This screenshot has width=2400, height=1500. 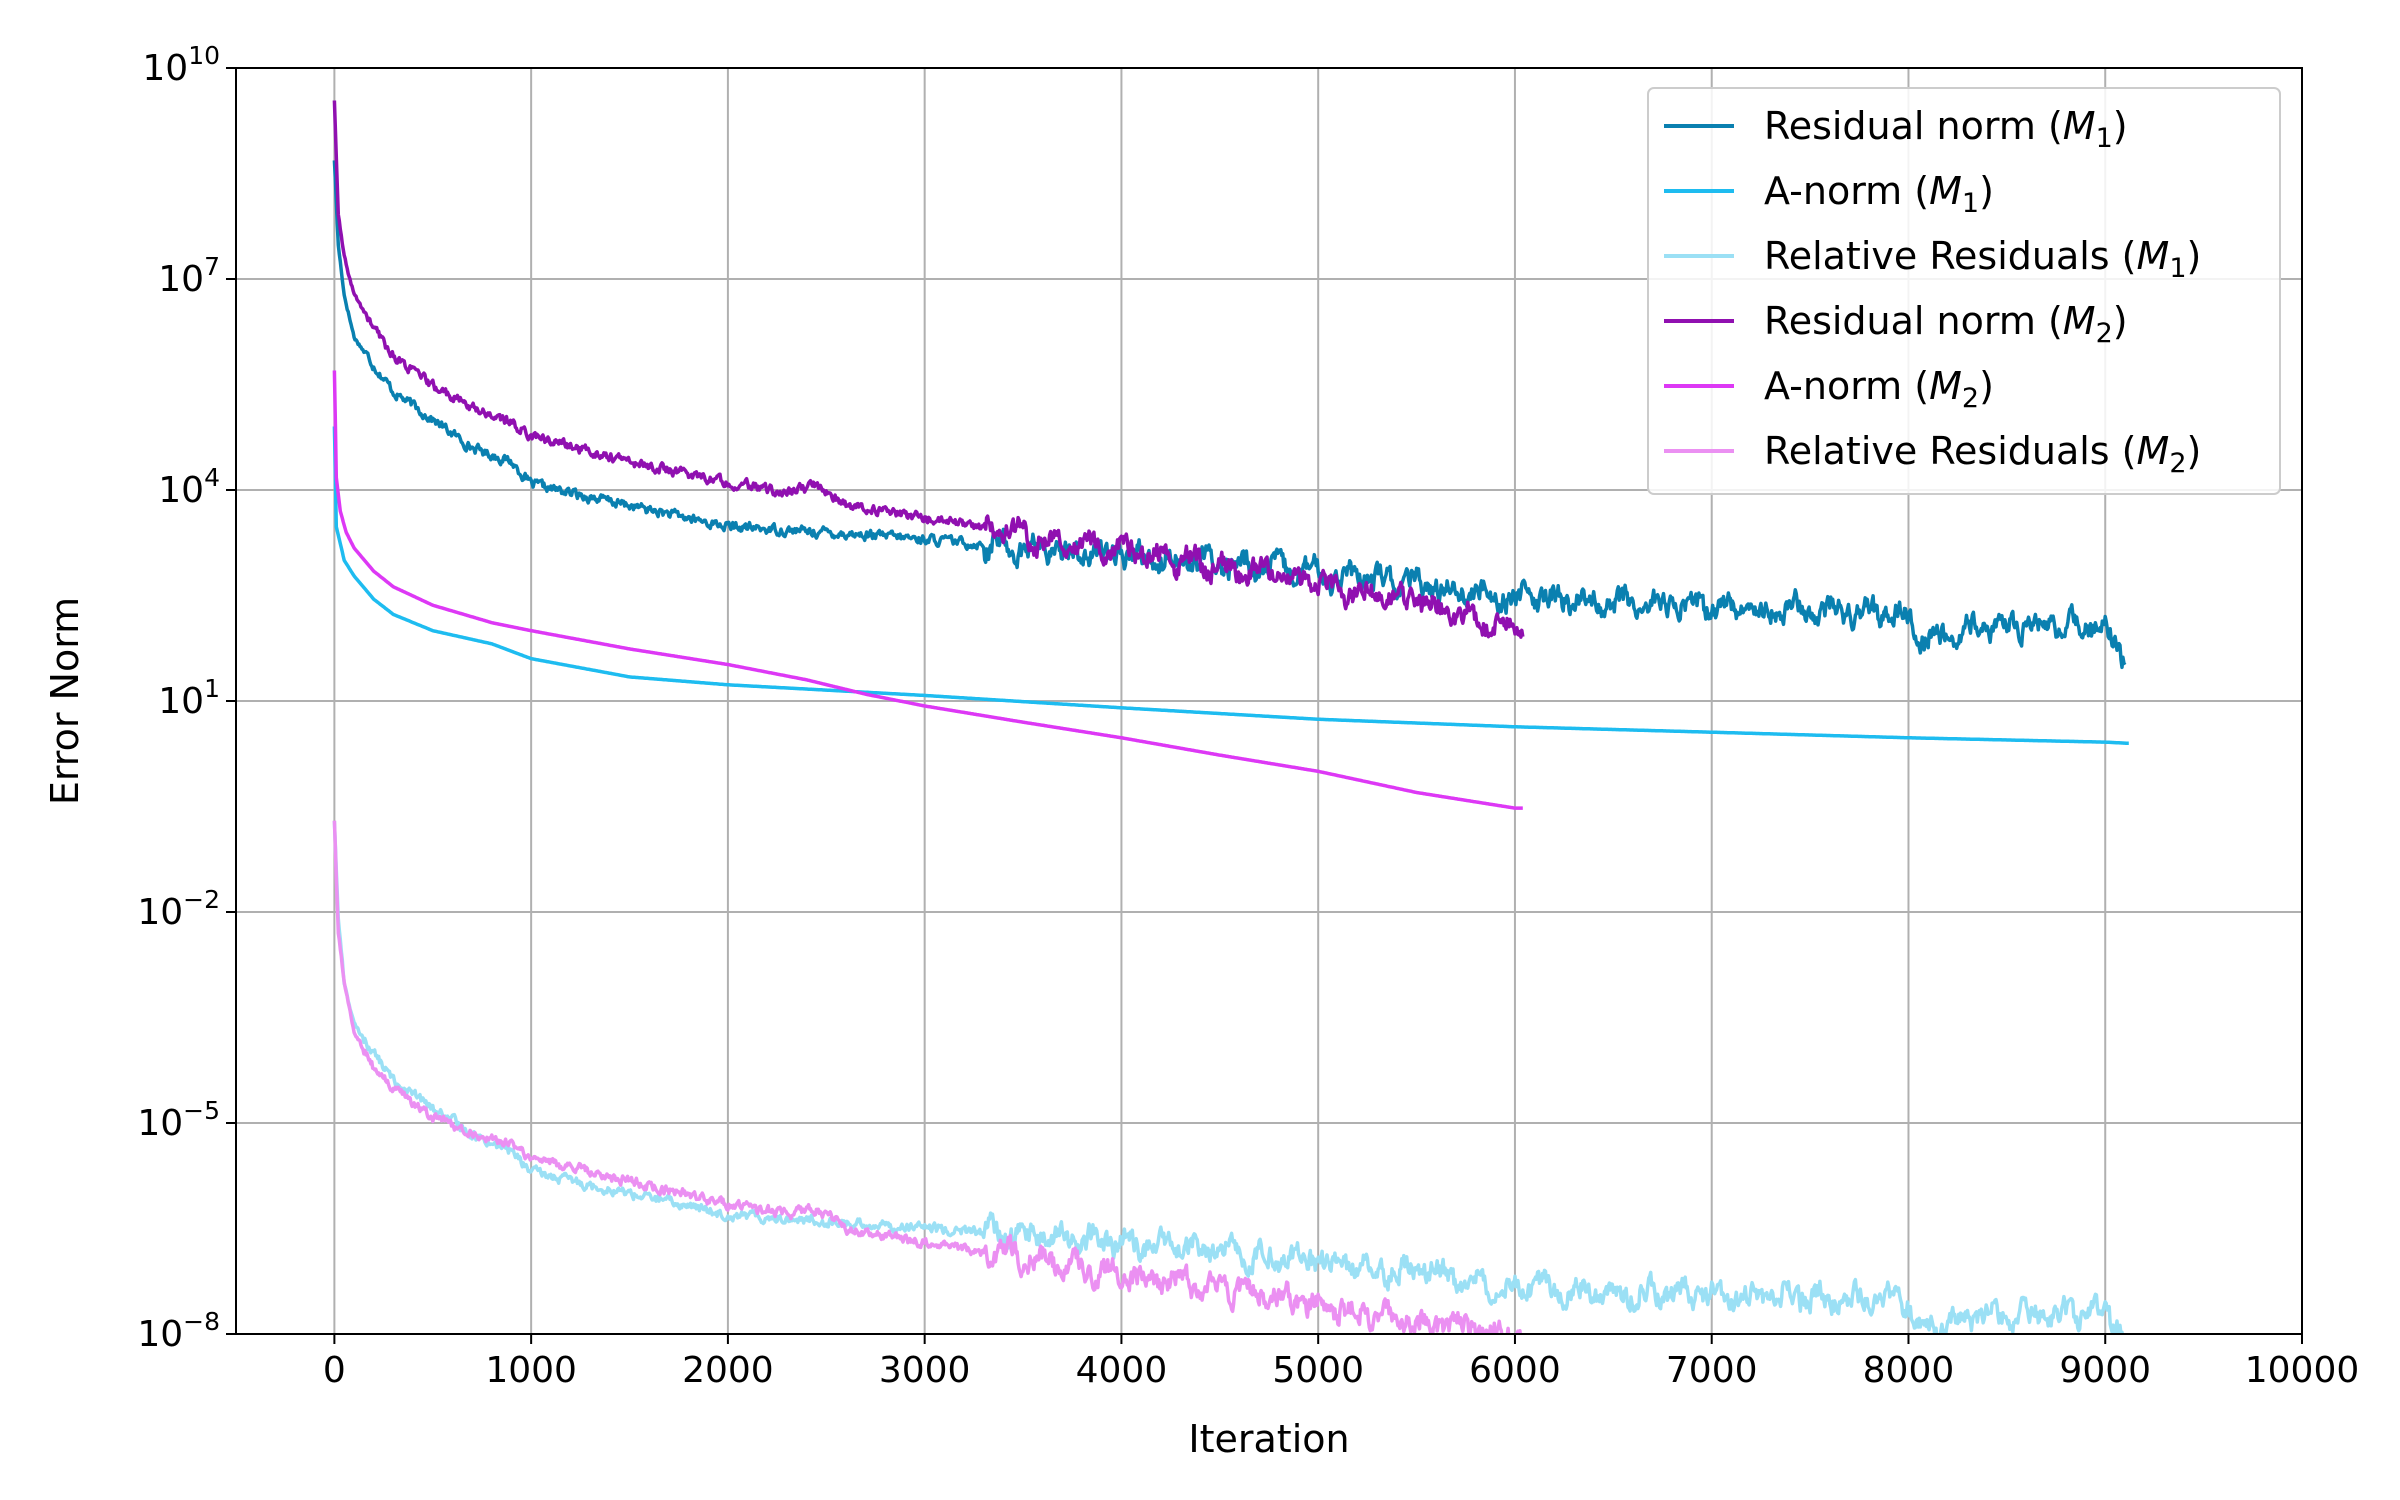 What do you see at coordinates (531, 1370) in the screenshot?
I see `x-tick-label: 1000` at bounding box center [531, 1370].